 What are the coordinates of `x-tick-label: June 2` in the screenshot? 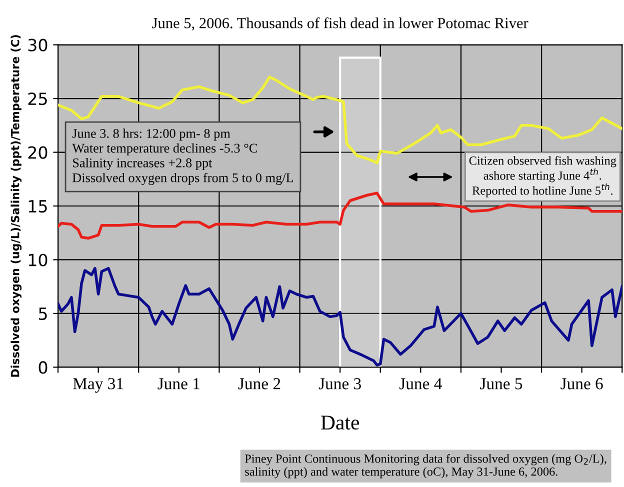 It's located at (259, 384).